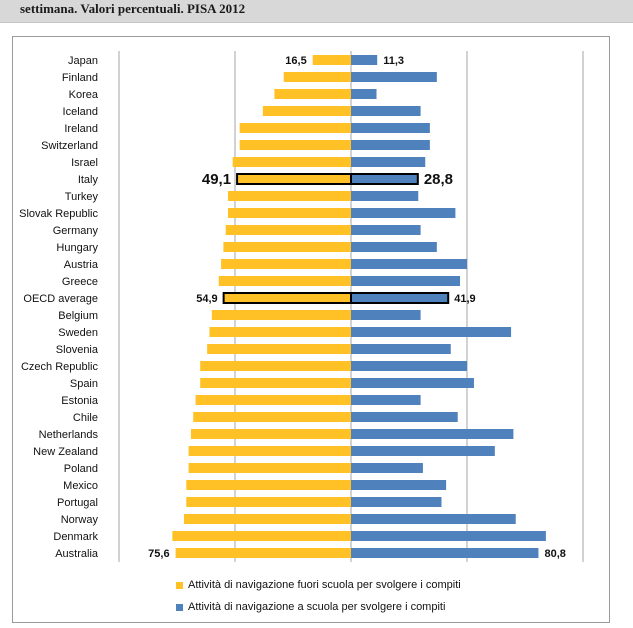 This screenshot has height=628, width=633. What do you see at coordinates (275, 366) in the screenshot?
I see `bar-outside-czech-republic` at bounding box center [275, 366].